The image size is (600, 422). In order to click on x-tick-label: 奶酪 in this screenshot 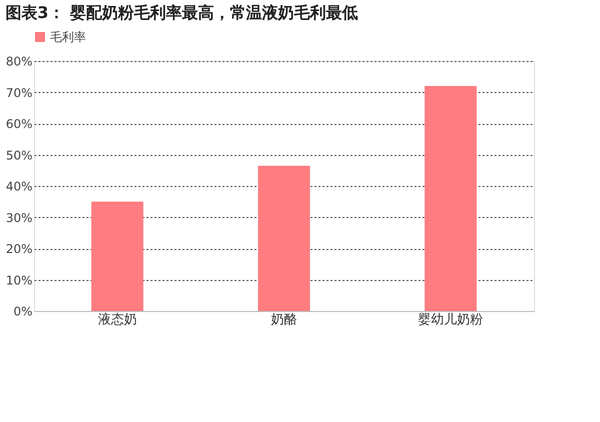, I will do `click(284, 320)`.